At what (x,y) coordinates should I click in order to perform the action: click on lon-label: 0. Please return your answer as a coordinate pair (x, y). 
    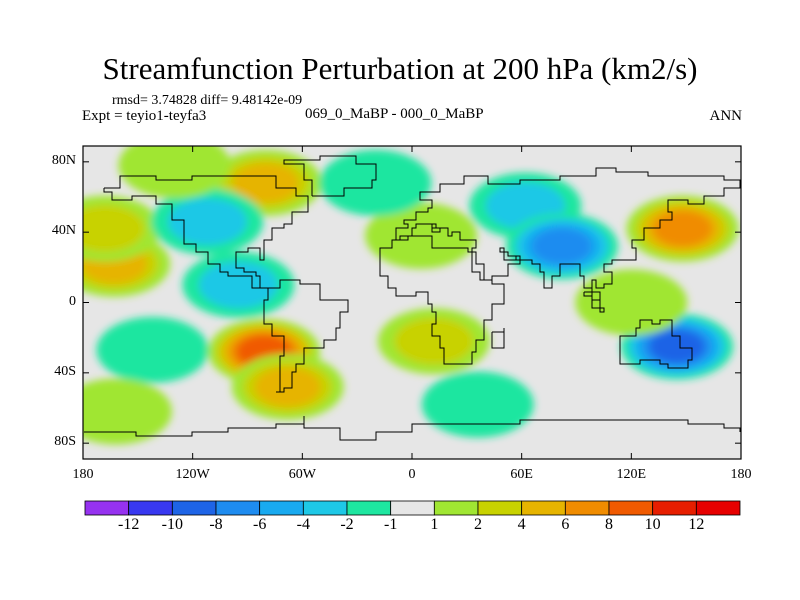
    Looking at the image, I should click on (412, 474).